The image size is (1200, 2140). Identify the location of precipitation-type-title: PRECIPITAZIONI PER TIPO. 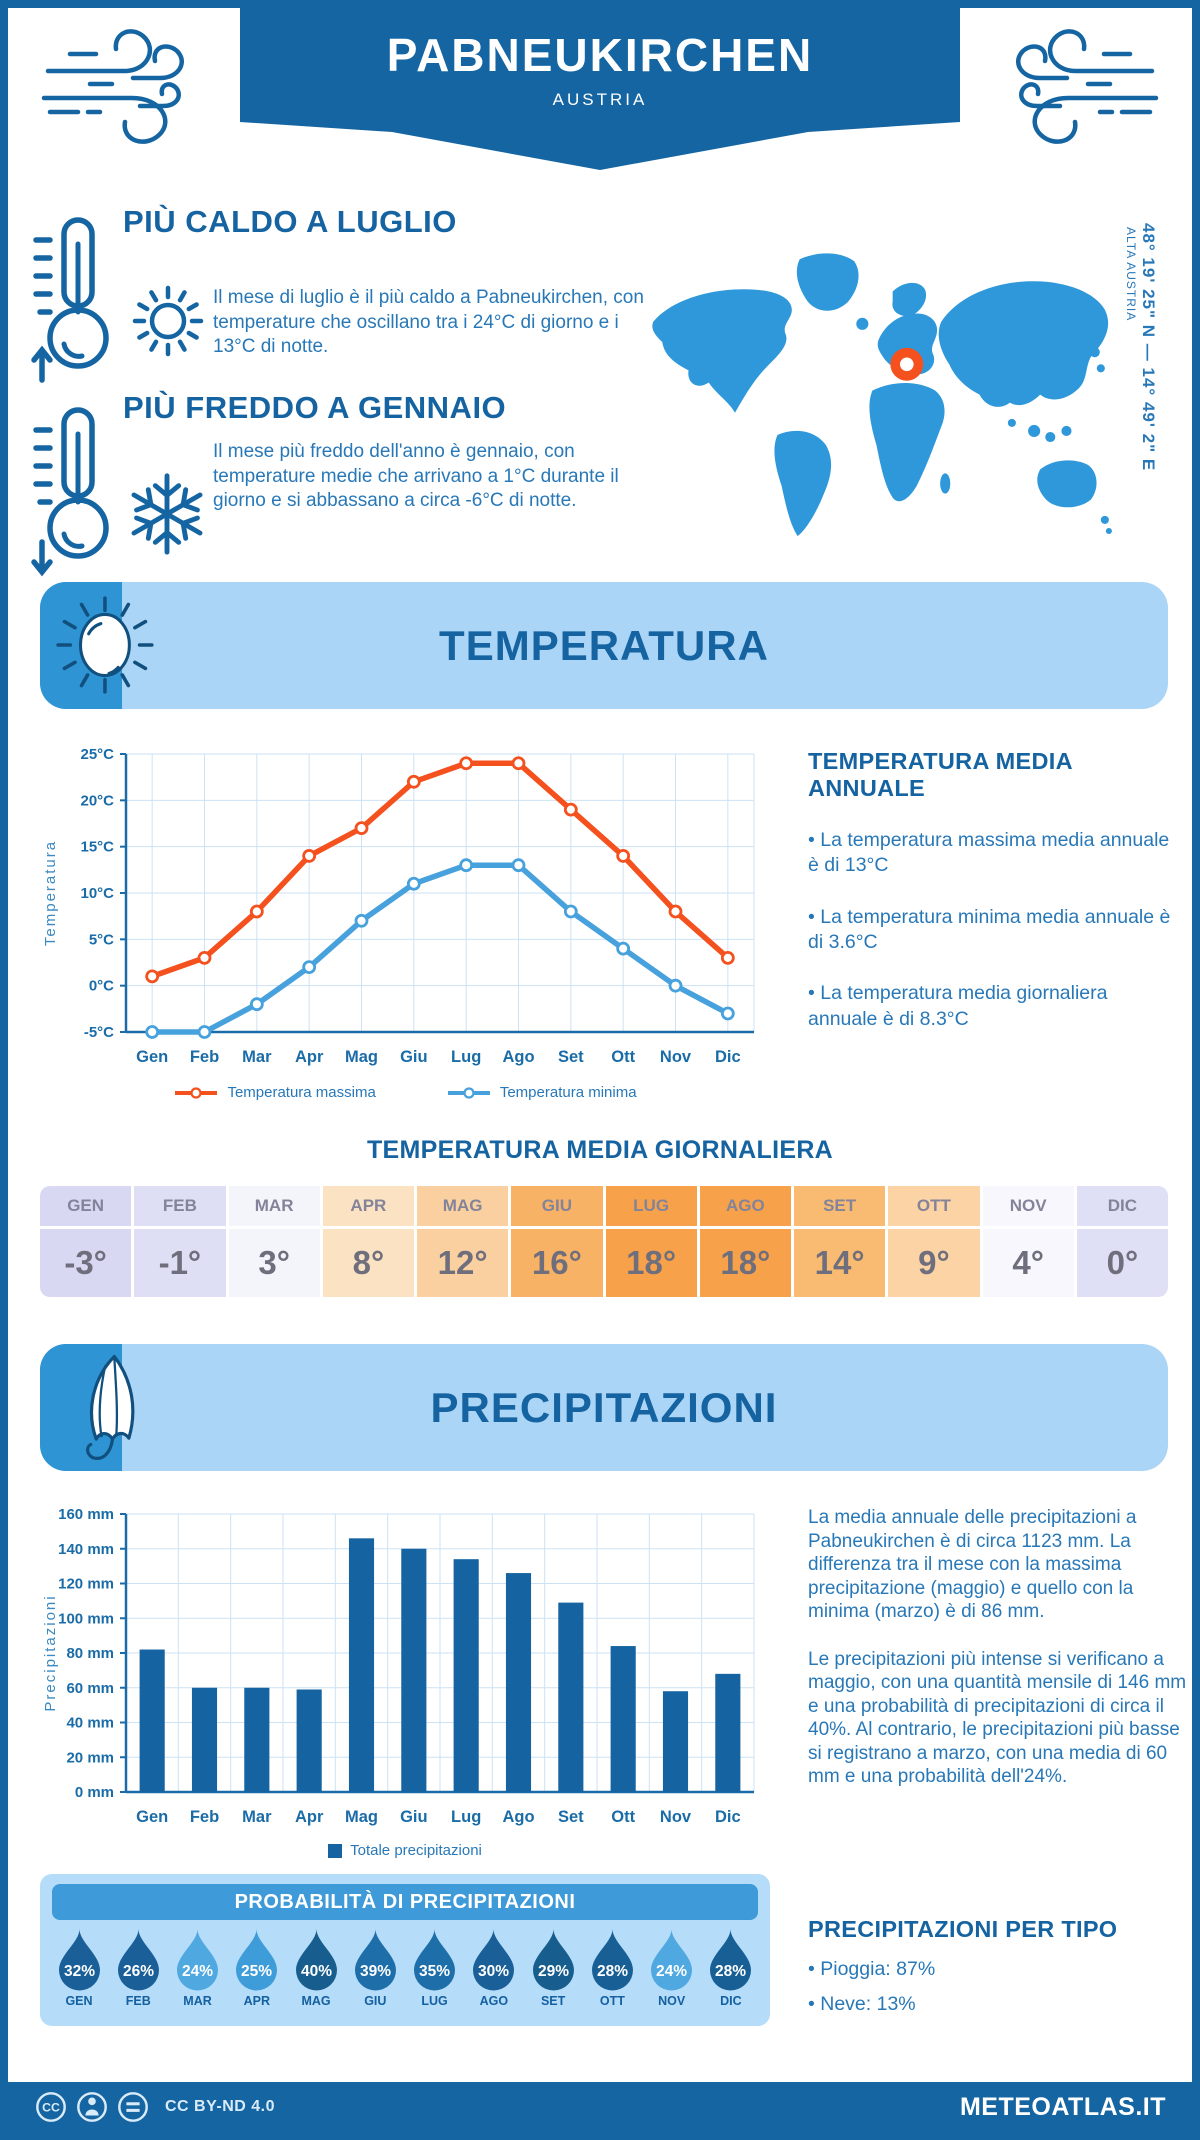
(963, 1929).